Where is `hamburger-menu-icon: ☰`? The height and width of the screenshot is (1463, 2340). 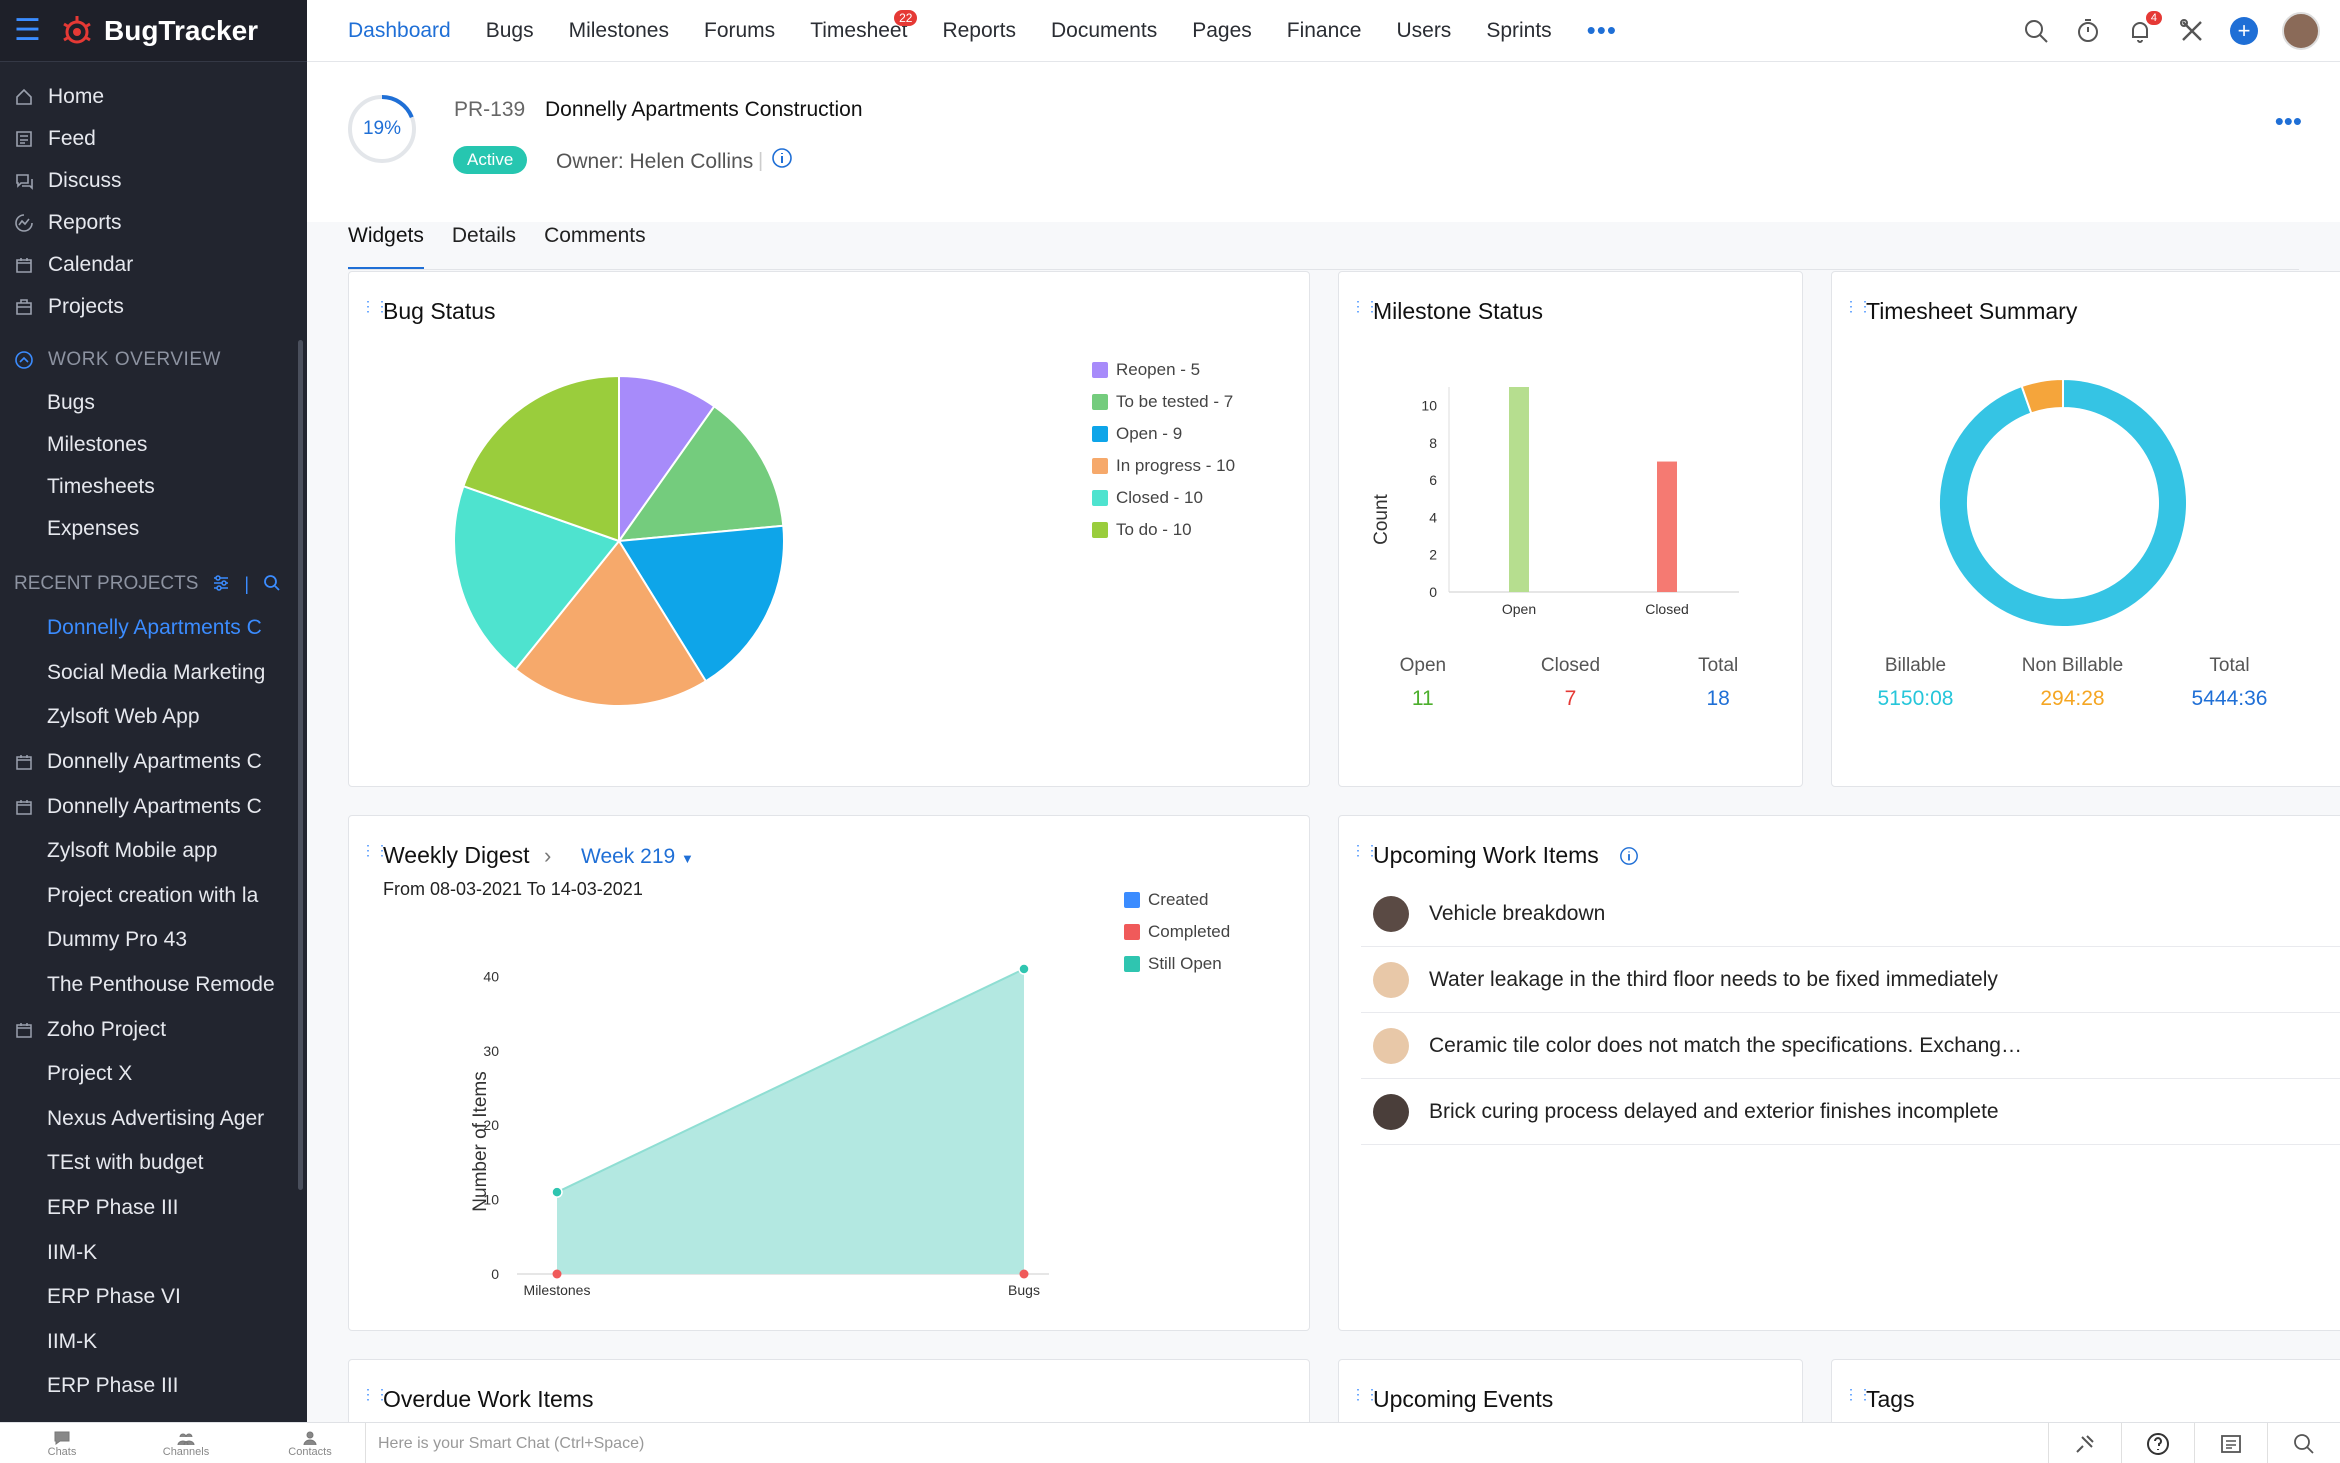
hamburger-menu-icon: ☰ is located at coordinates (27, 30).